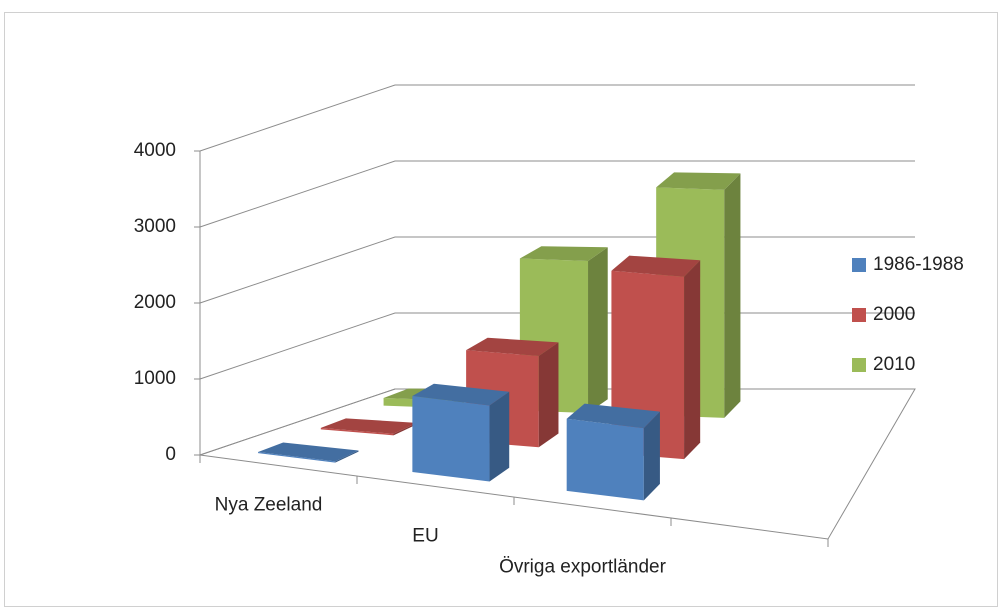 This screenshot has height=611, width=1003. I want to click on y-tick-label: 1000, so click(155, 378).